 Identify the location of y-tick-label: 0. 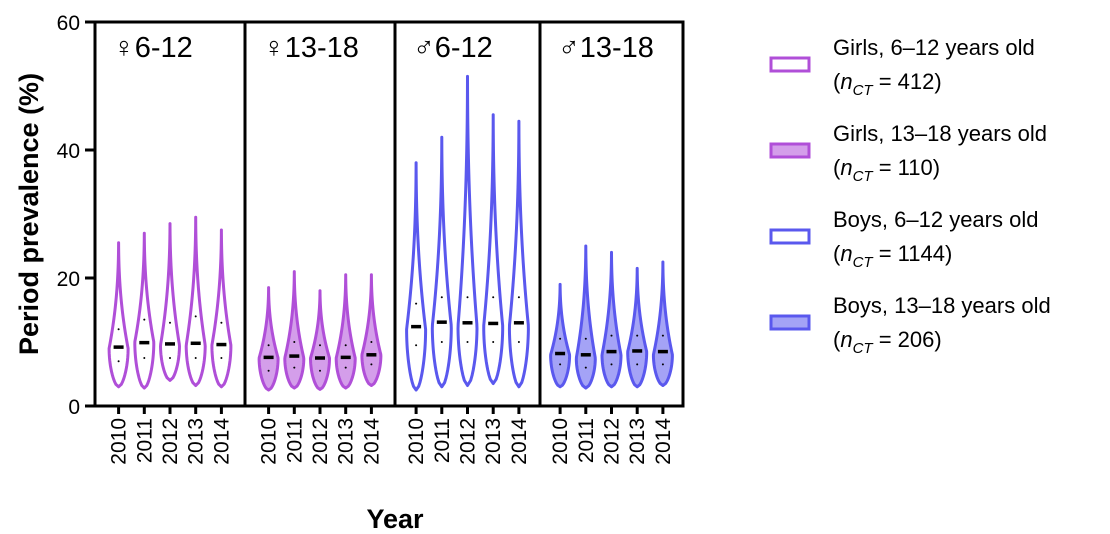
(74, 407).